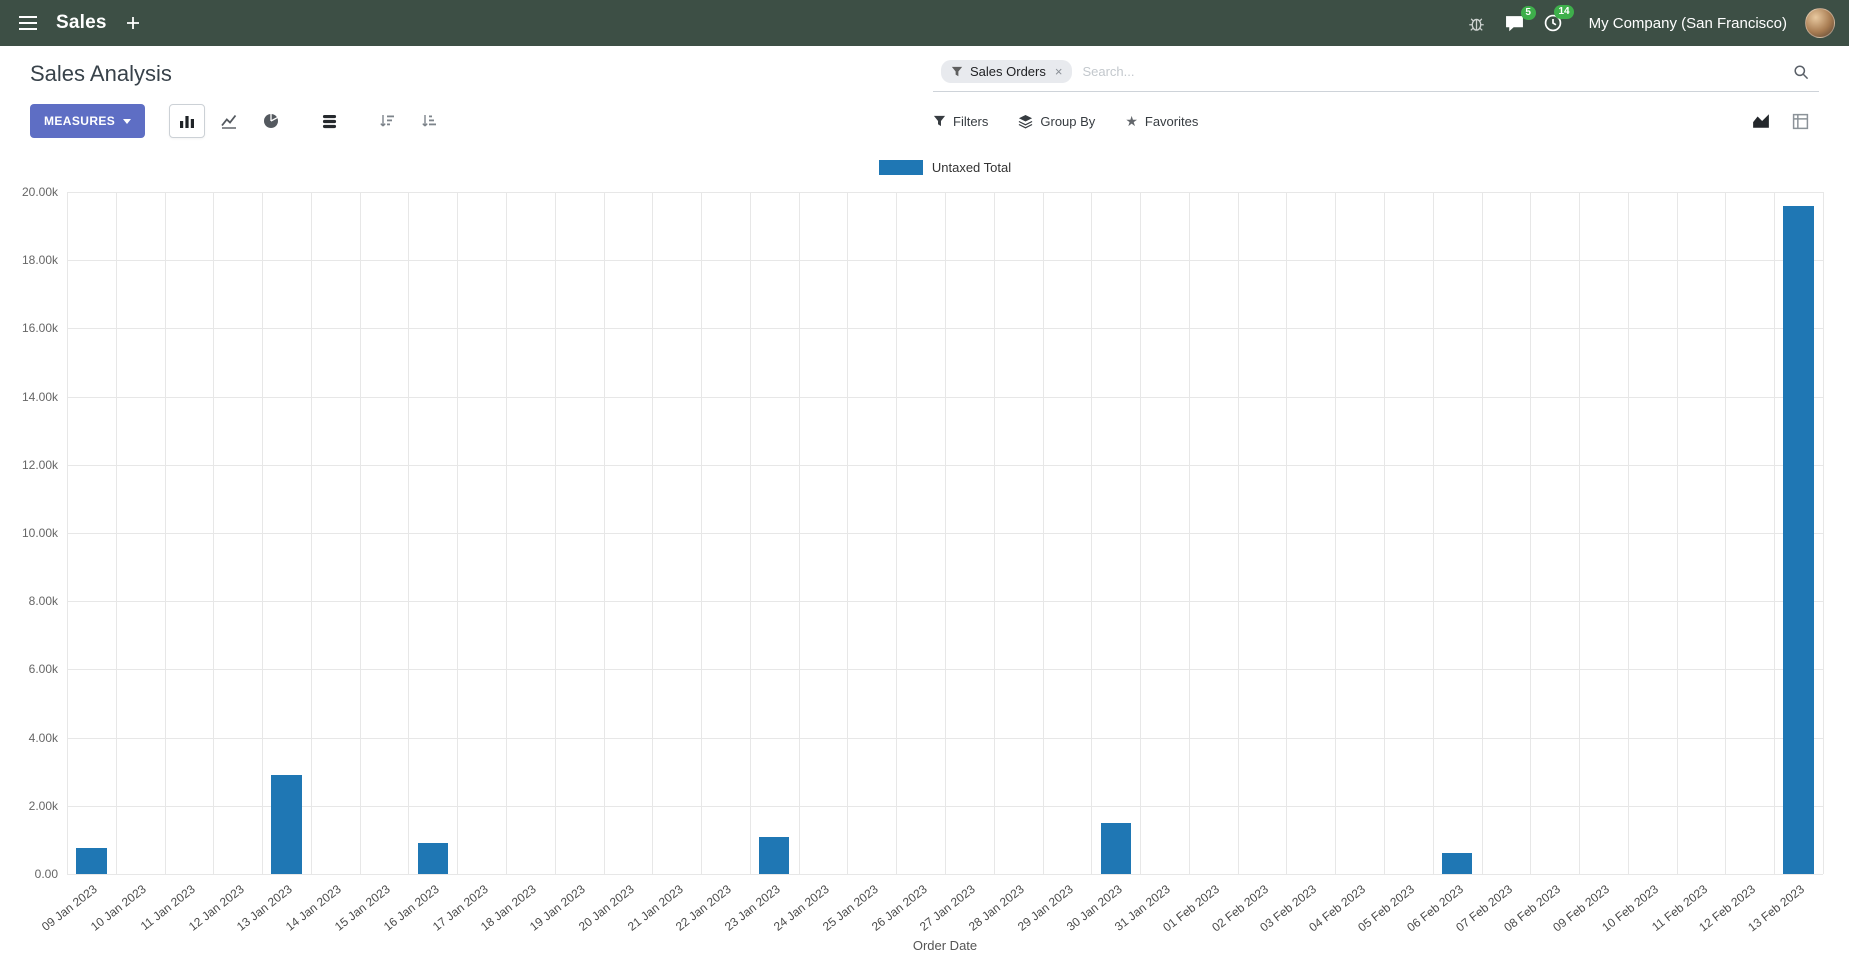 The height and width of the screenshot is (958, 1849). Describe the element at coordinates (1431, 71) in the screenshot. I see `search-input` at that location.